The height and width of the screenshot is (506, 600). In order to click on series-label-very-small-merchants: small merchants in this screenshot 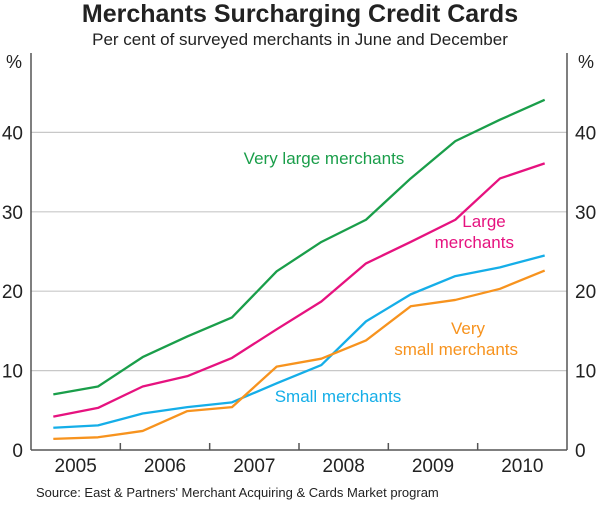, I will do `click(456, 349)`.